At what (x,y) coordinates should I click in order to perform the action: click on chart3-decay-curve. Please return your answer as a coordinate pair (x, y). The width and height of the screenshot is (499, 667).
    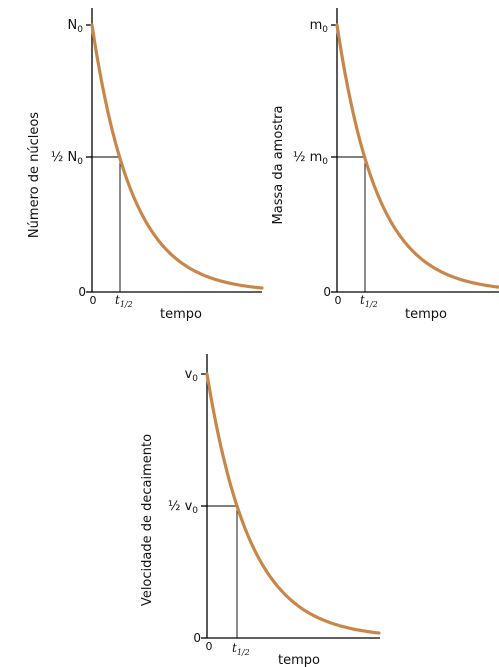
    Looking at the image, I should click on (293, 503).